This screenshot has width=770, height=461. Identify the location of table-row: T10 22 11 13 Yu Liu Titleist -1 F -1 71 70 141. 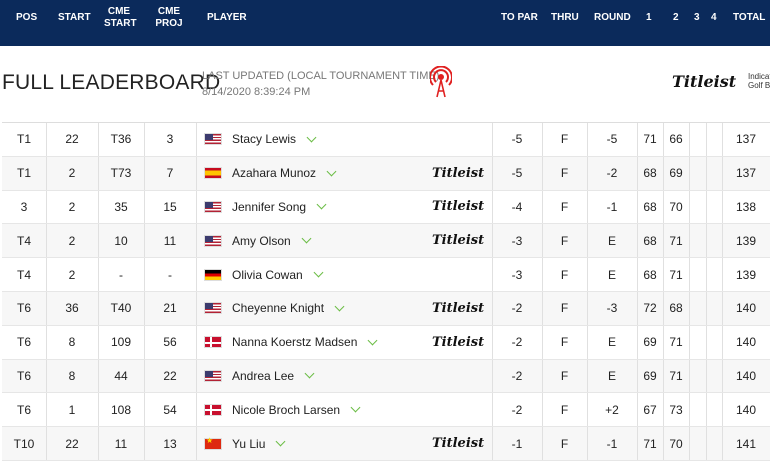
(386, 444).